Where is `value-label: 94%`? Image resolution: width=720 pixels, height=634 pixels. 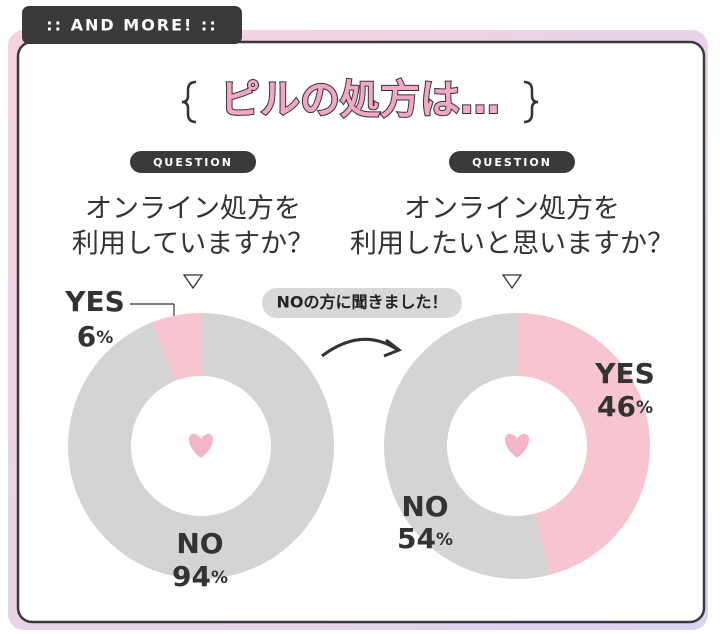 value-label: 94% is located at coordinates (200, 576).